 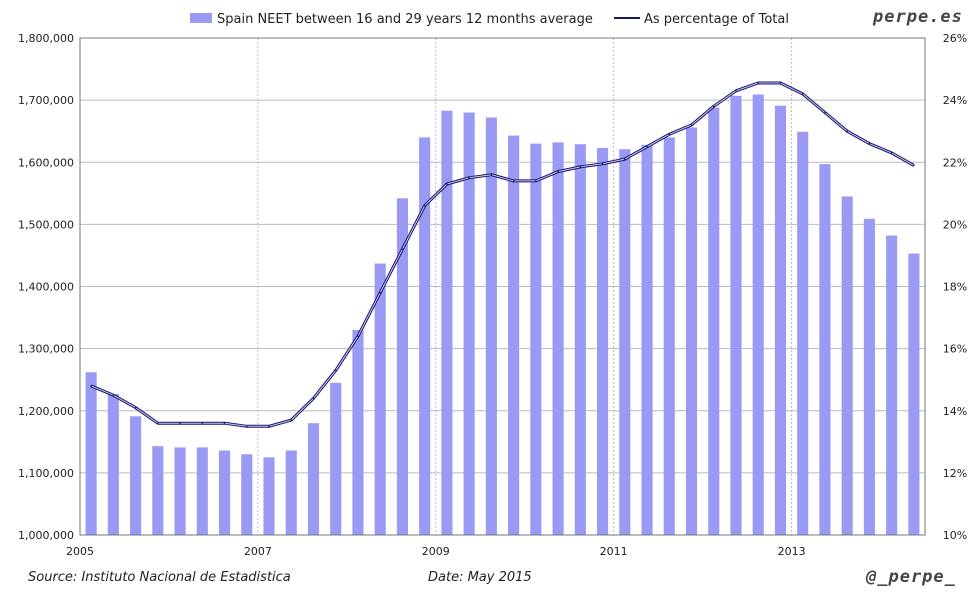 What do you see at coordinates (46, 162) in the screenshot?
I see `y-left-tick-label: 1,600,000` at bounding box center [46, 162].